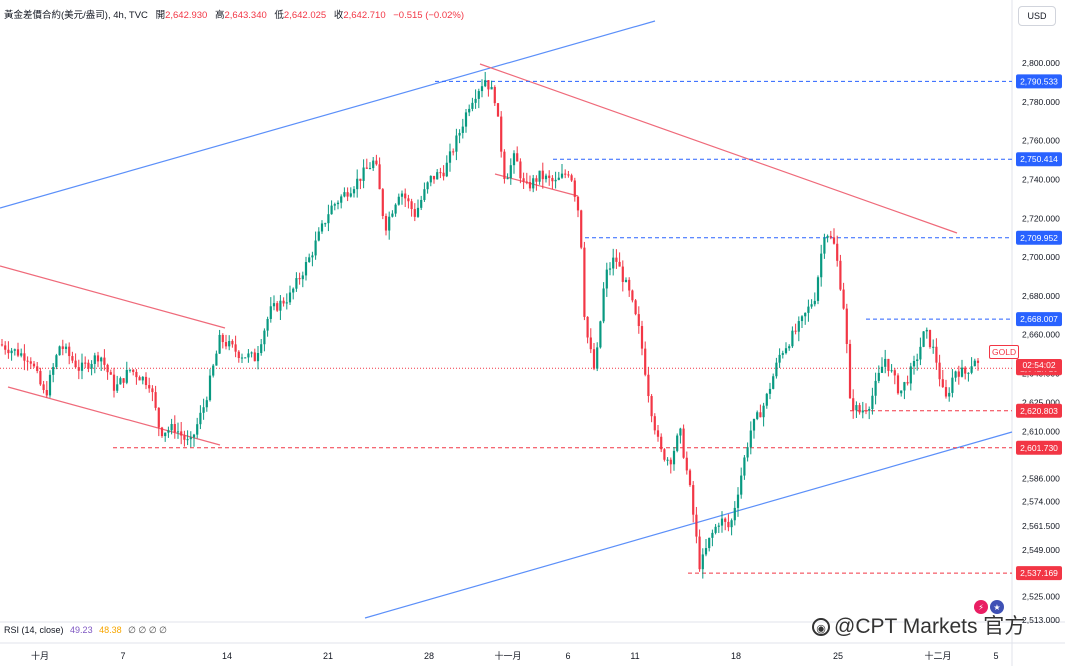 Image resolution: width=1065 pixels, height=666 pixels. I want to click on y-tick-label: 2,700.000, so click(1041, 257).